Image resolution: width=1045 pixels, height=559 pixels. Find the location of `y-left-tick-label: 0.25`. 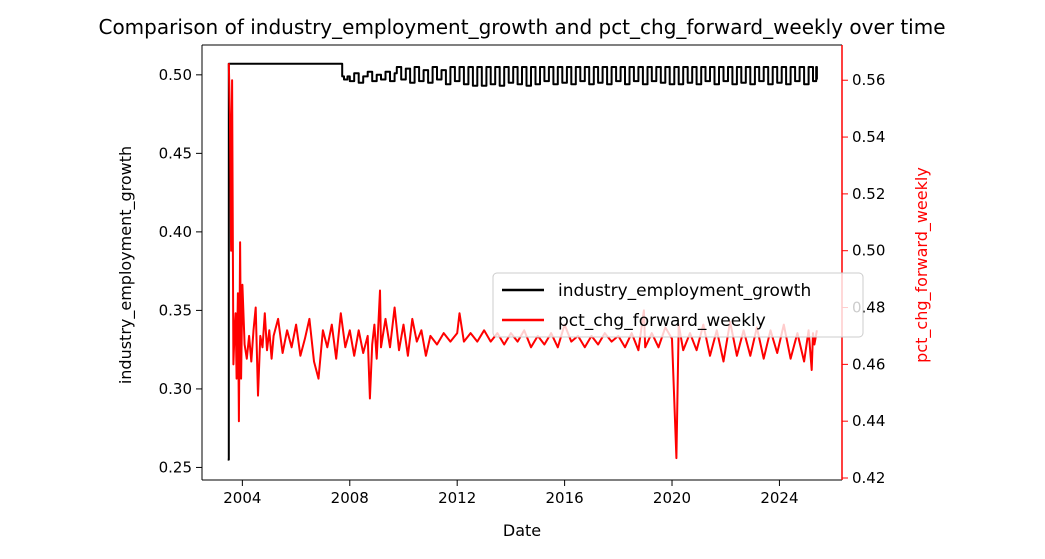

y-left-tick-label: 0.25 is located at coordinates (175, 467).